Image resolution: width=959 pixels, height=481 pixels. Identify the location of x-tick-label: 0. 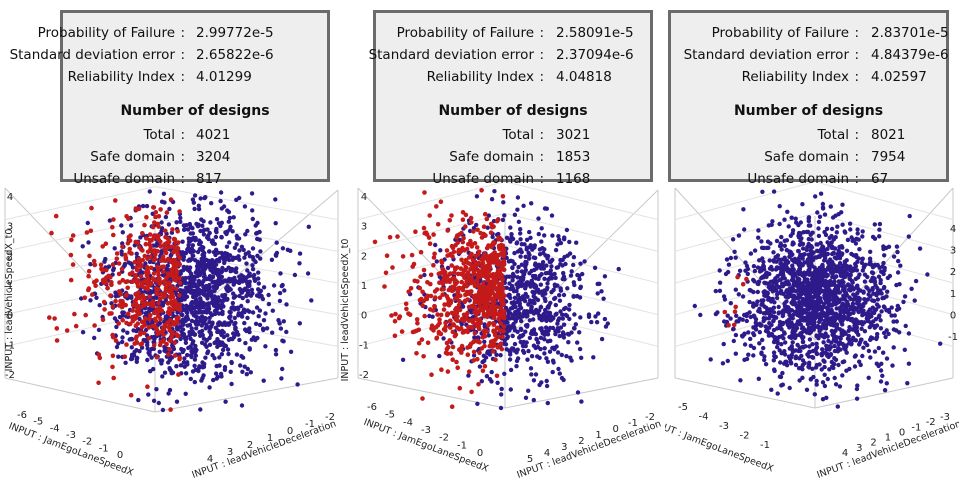
(120, 455).